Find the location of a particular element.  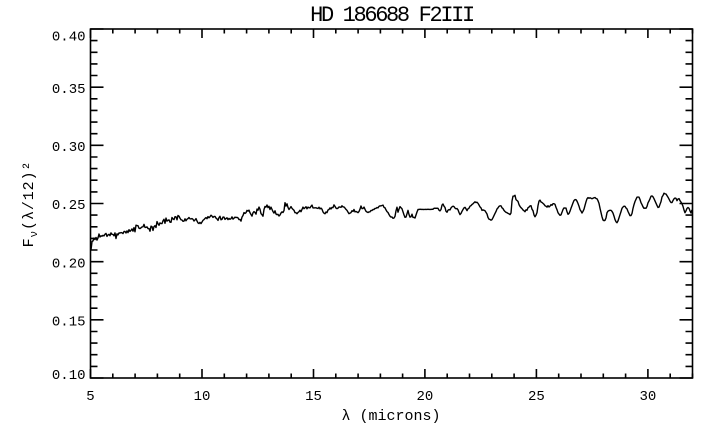

svg-text: λ (microns) is located at coordinates (390, 416).